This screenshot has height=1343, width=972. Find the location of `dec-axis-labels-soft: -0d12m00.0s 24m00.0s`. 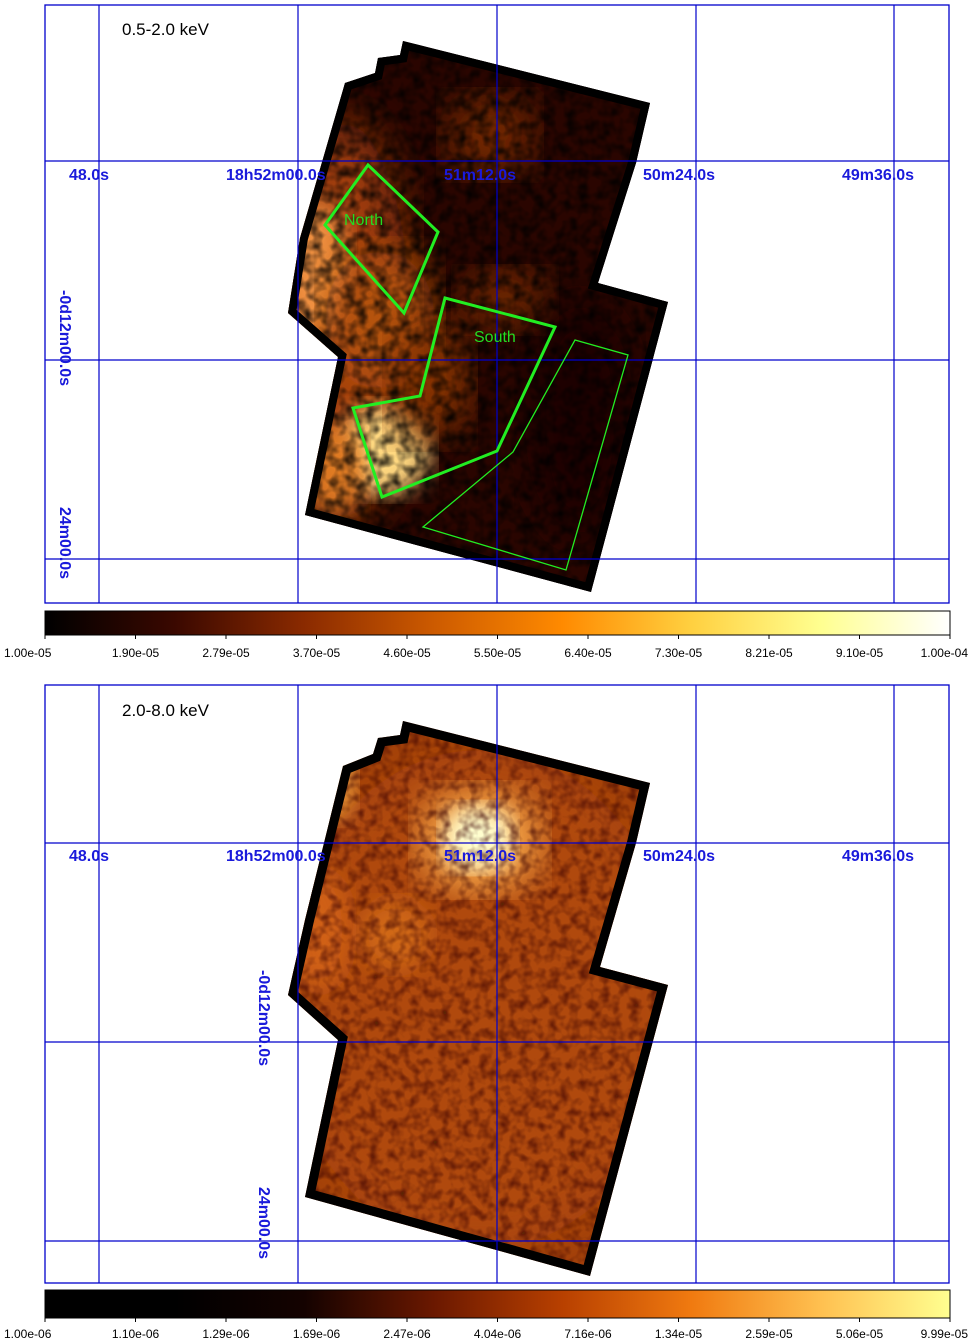

dec-axis-labels-soft: -0d12m00.0s 24m00.0s is located at coordinates (64, 434).